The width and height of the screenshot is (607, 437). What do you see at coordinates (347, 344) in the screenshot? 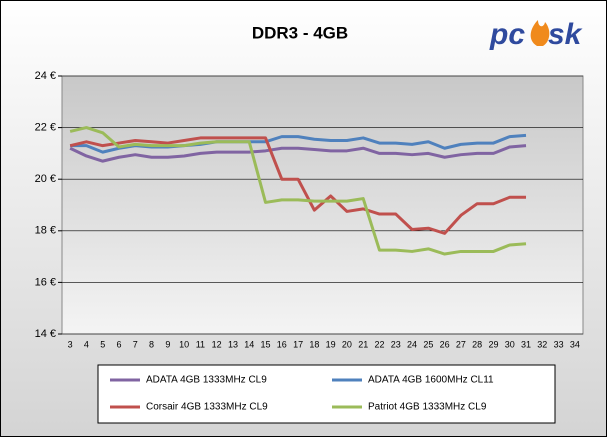
I see `x-tick-label: 20` at bounding box center [347, 344].